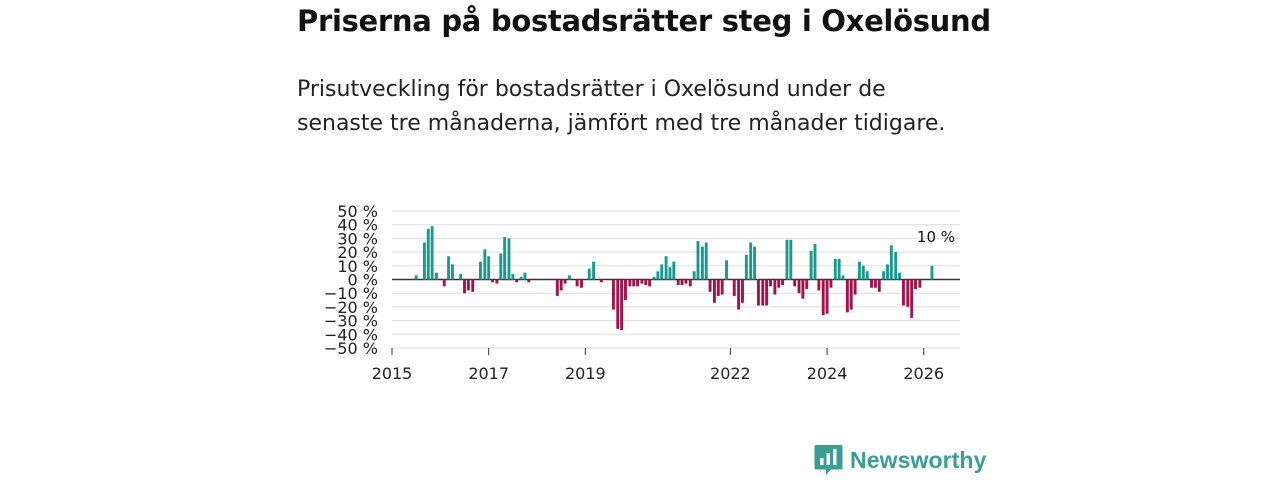  Describe the element at coordinates (918, 460) in the screenshot. I see `brand-name: Newsworthy` at that location.